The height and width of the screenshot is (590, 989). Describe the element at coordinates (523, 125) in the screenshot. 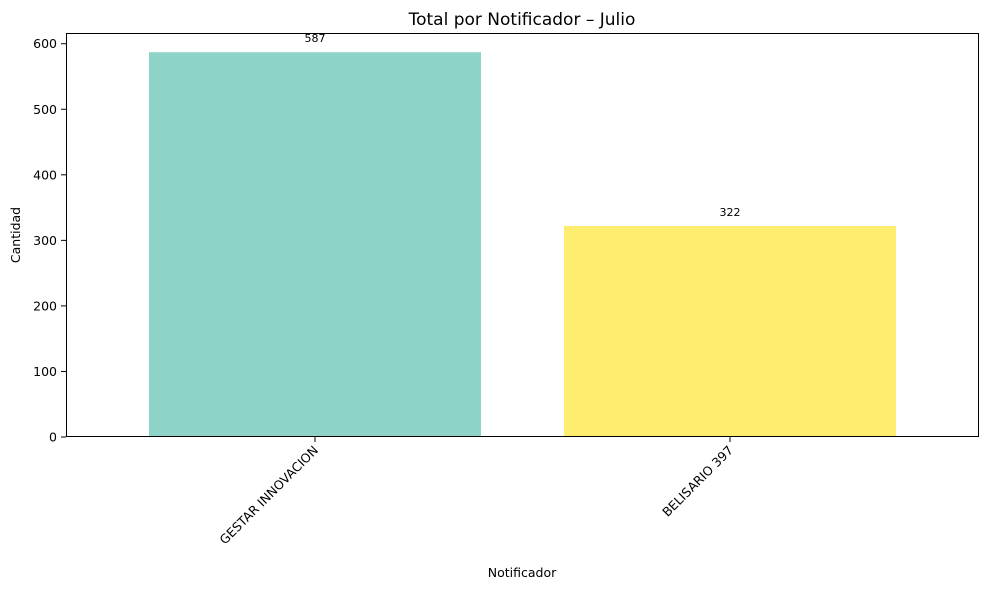

I see `data-labels-layer: 587 322` at that location.